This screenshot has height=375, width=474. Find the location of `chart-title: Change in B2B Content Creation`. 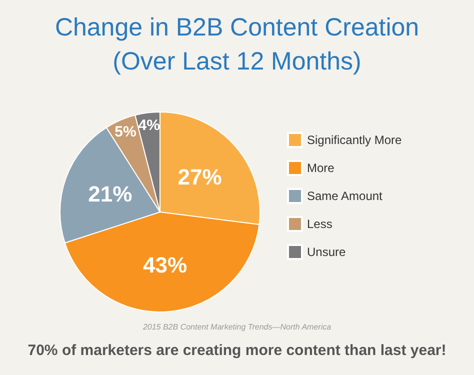

chart-title: Change in B2B Content Creation is located at coordinates (237, 28).